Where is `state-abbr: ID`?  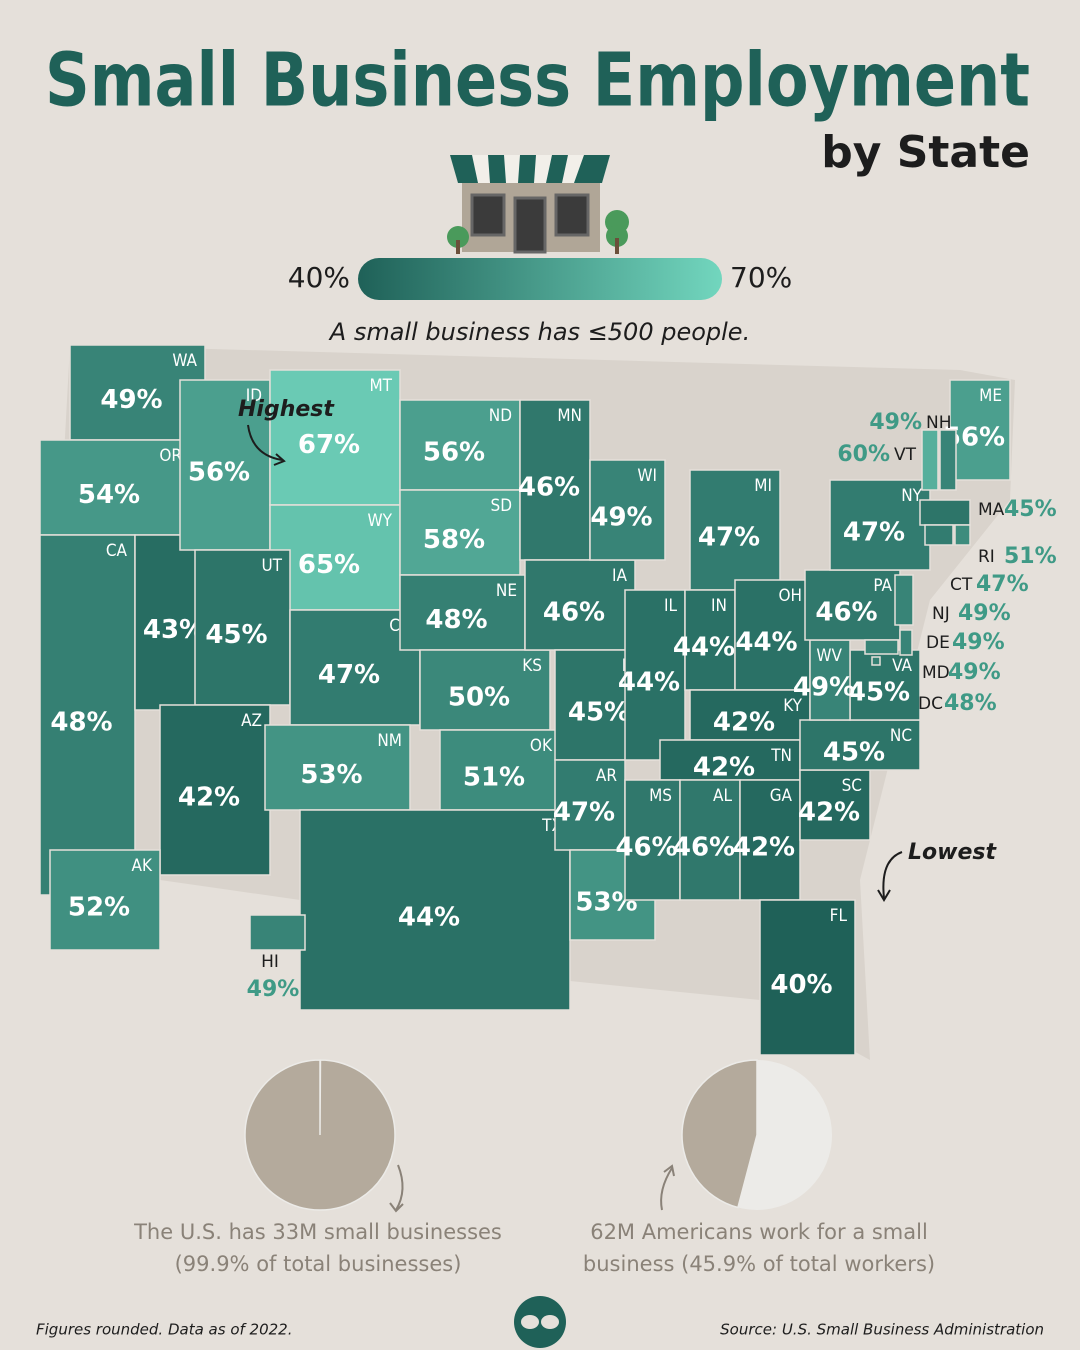 state-abbr: ID is located at coordinates (254, 396).